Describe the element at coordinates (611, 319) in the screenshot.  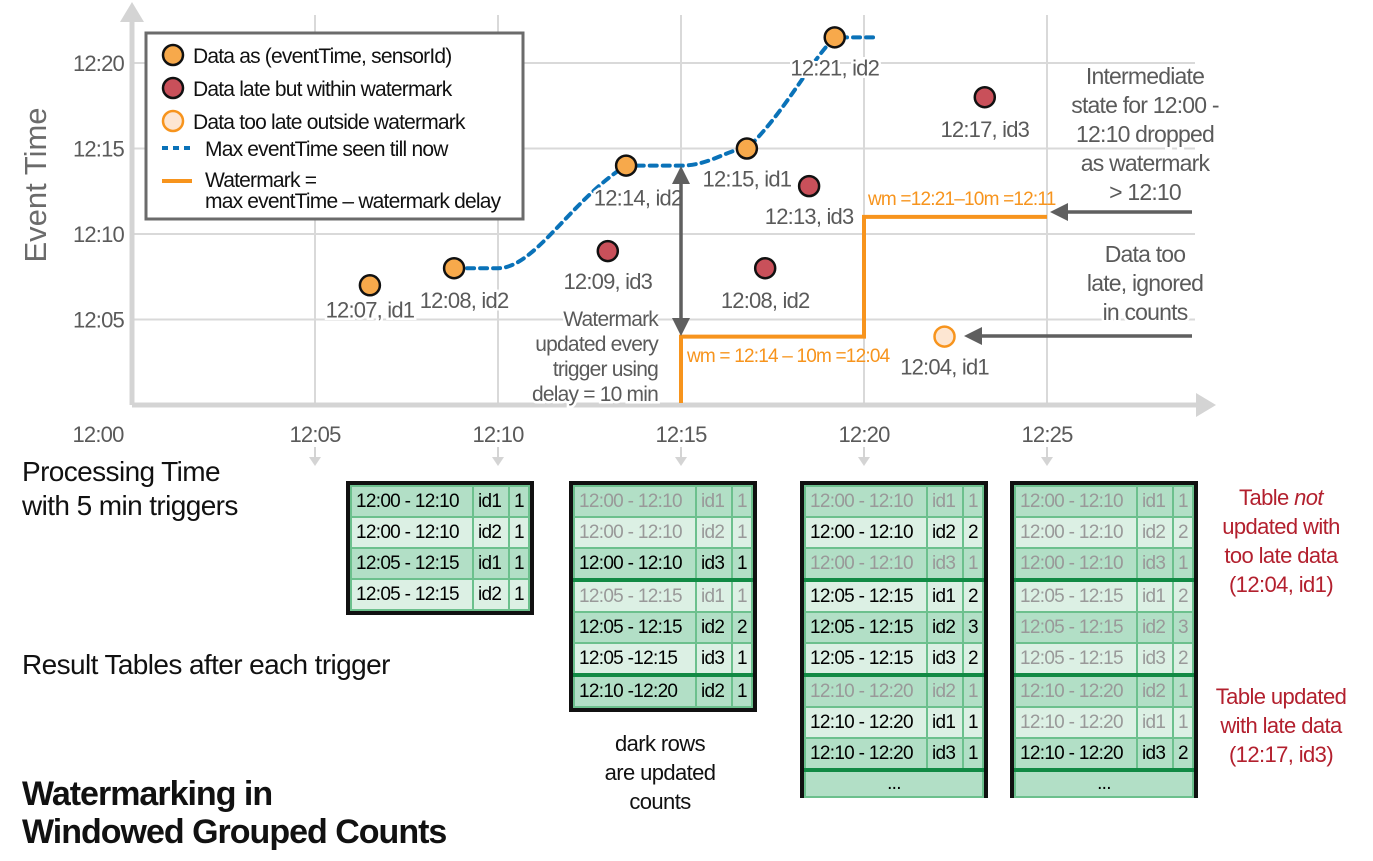
I see `watermark-update-annotation: Watermark` at that location.